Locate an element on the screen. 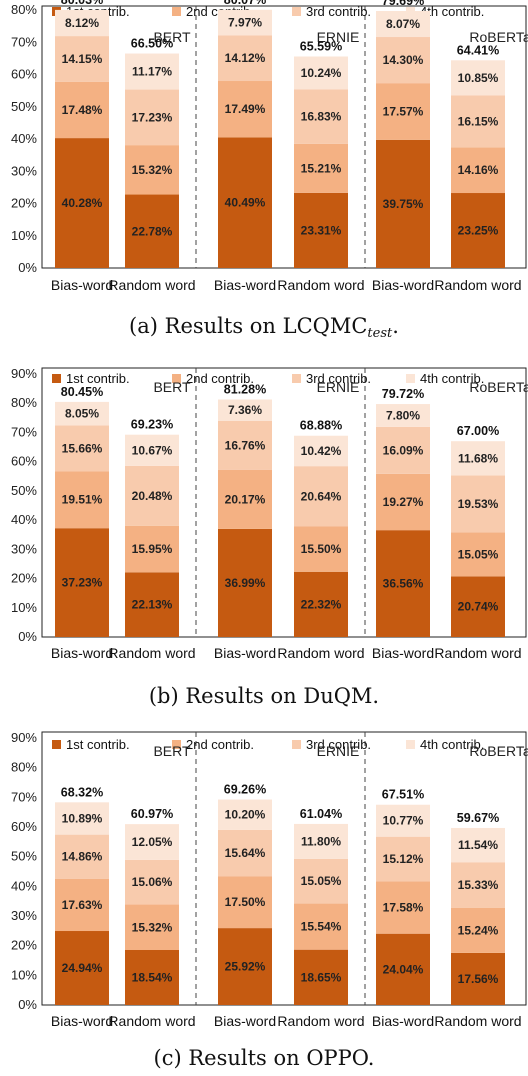 This screenshot has height=1076, width=528. y-tick-label: 80% is located at coordinates (24, 767).